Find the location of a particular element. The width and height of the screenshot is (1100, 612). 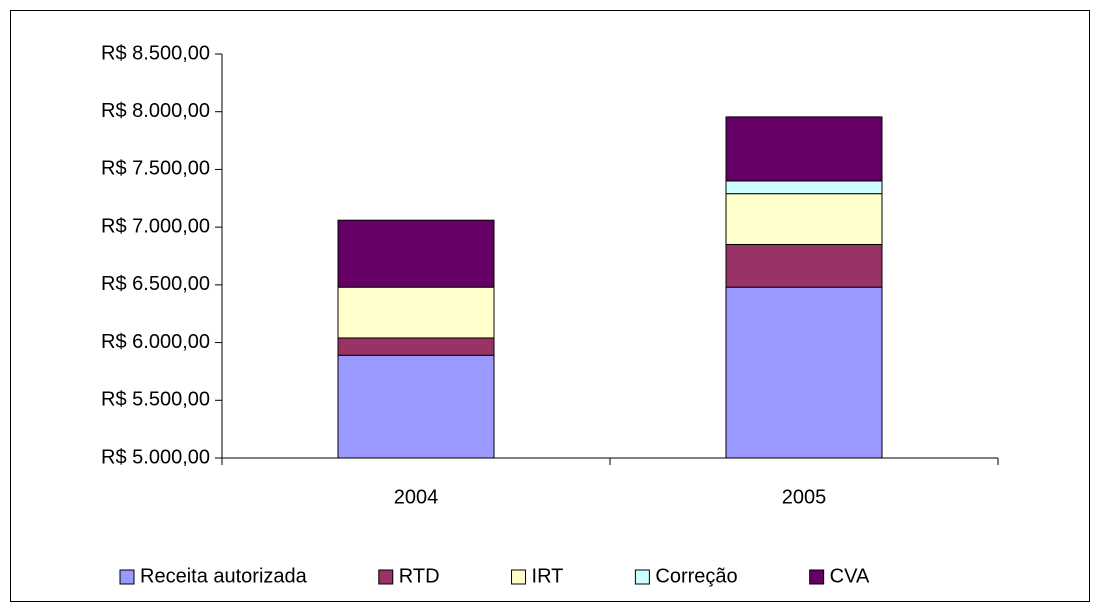

y-tick-label: R$ 7.500,00 is located at coordinates (155, 169).